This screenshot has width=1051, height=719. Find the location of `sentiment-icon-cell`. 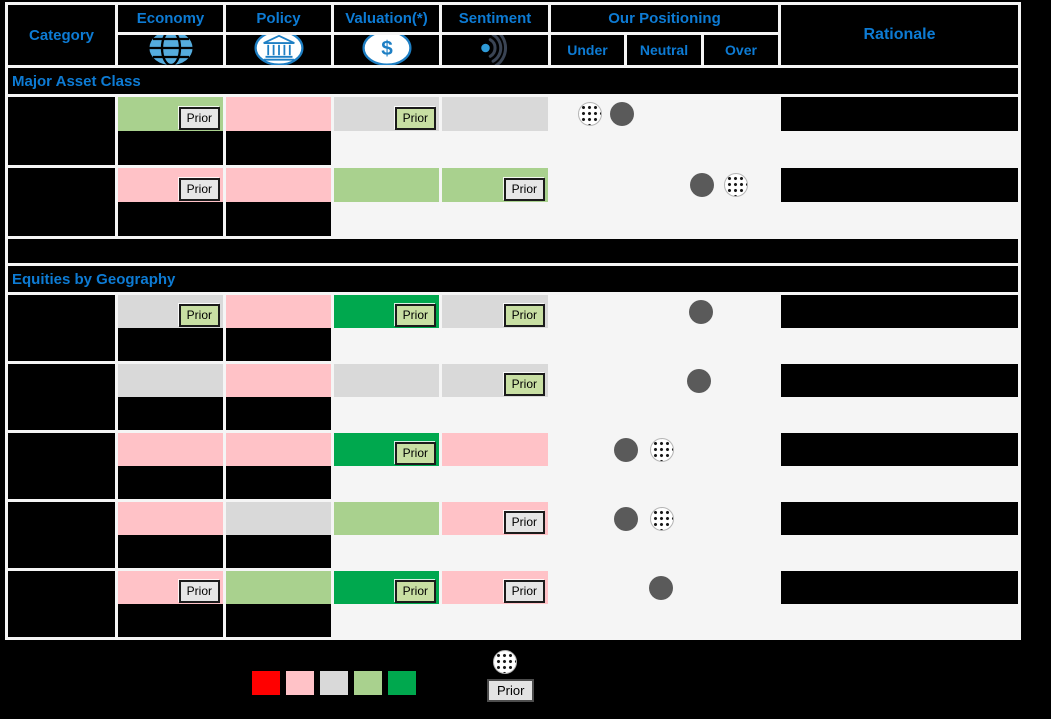

sentiment-icon-cell is located at coordinates (495, 50).